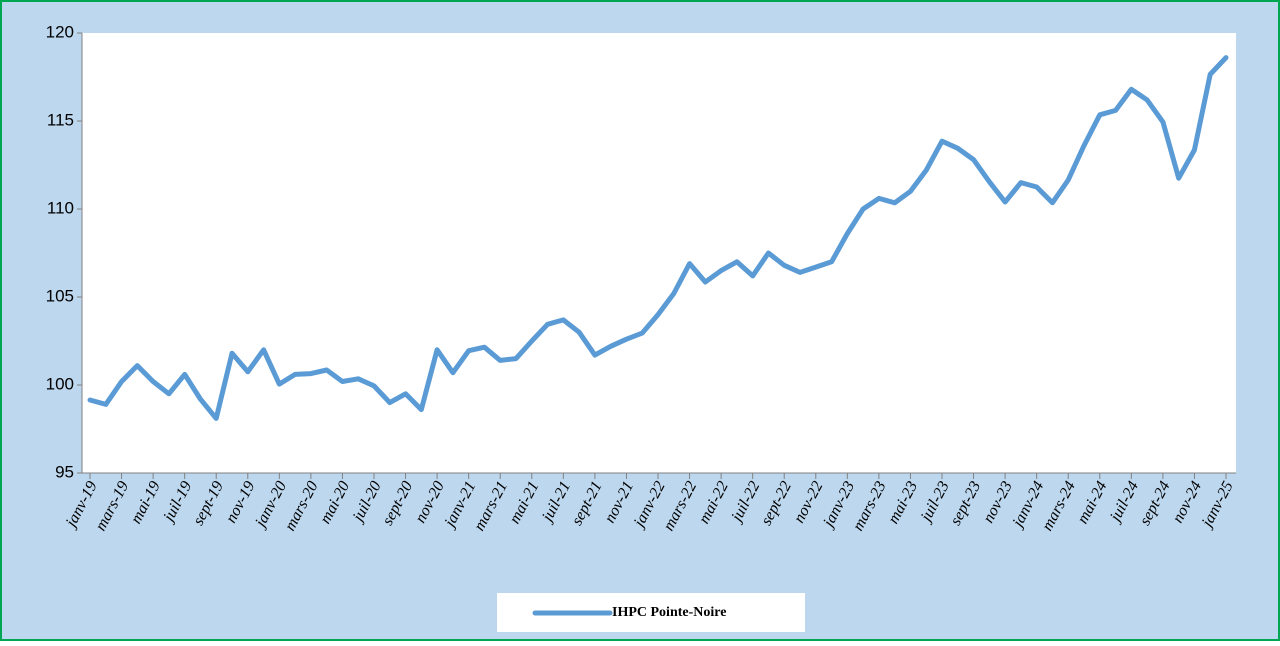 The image size is (1280, 646). What do you see at coordinates (60, 295) in the screenshot?
I see `y-tick-label: 105` at bounding box center [60, 295].